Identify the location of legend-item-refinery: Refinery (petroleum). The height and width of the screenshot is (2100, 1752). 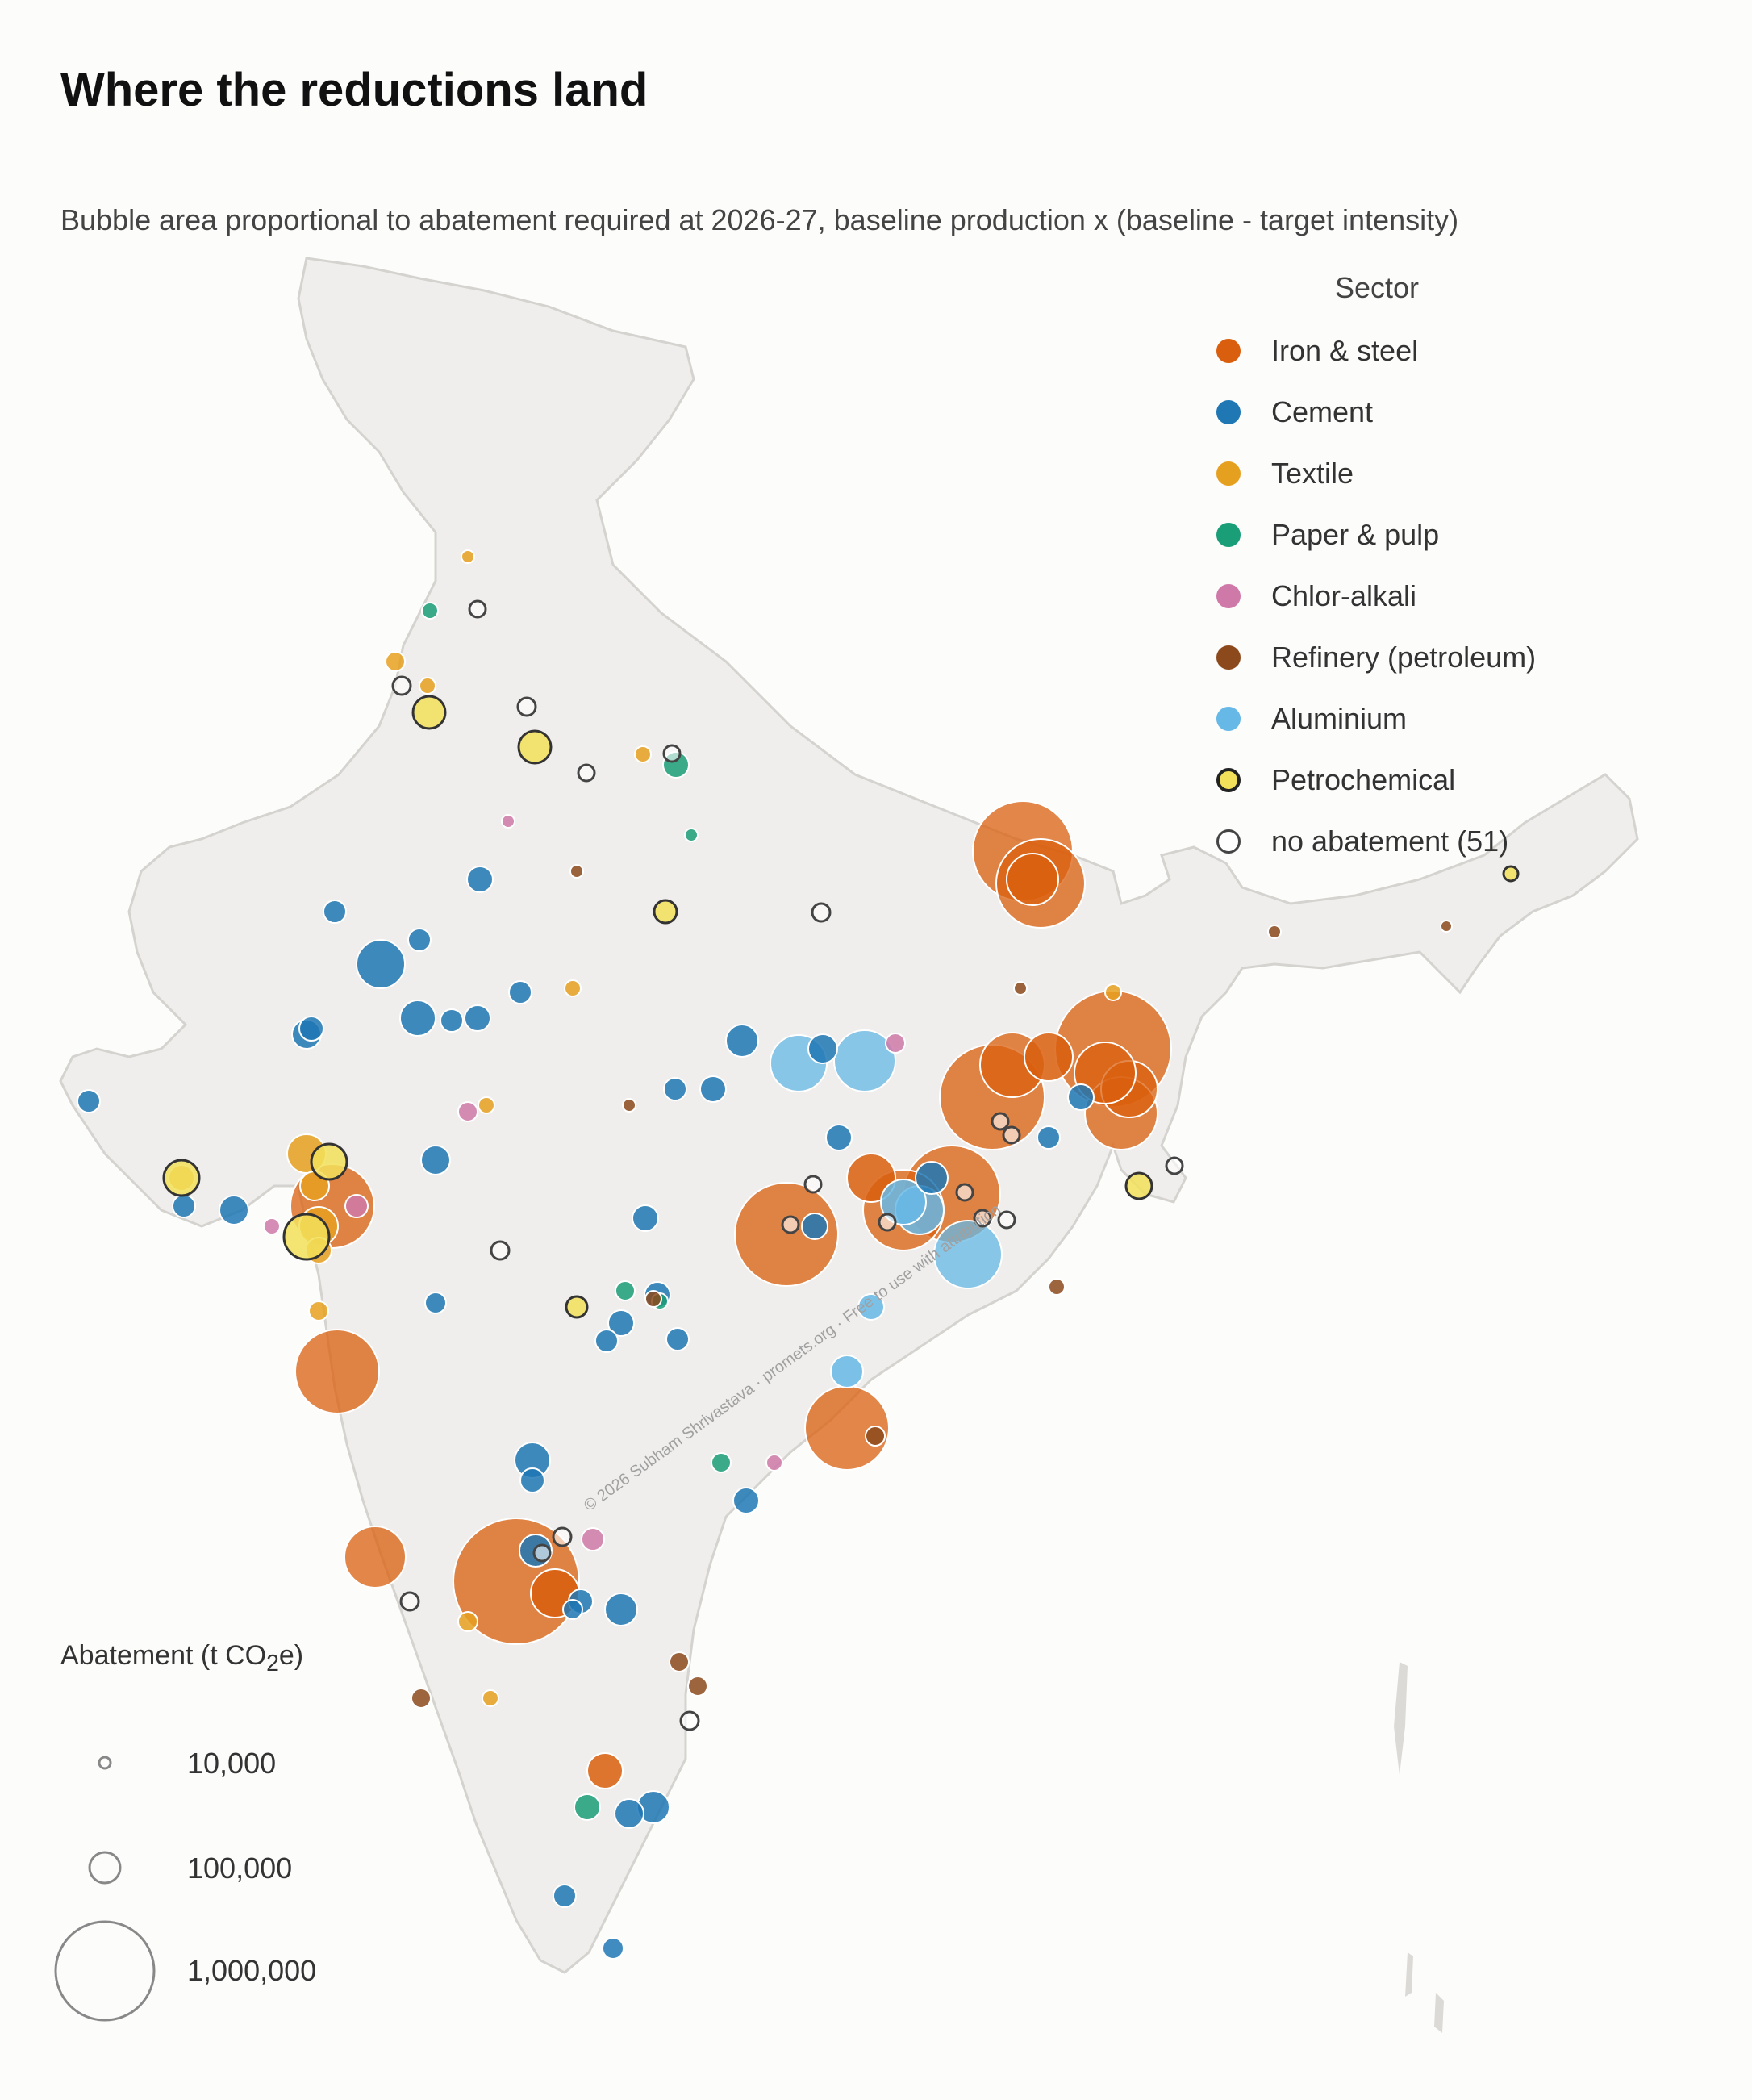
(1373, 657).